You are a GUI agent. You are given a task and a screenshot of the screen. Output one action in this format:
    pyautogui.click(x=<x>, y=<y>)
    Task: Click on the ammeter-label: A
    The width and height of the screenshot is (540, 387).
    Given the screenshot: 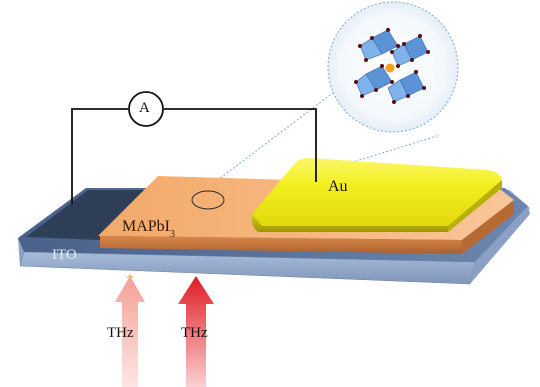 What is the action you would take?
    pyautogui.click(x=144, y=108)
    